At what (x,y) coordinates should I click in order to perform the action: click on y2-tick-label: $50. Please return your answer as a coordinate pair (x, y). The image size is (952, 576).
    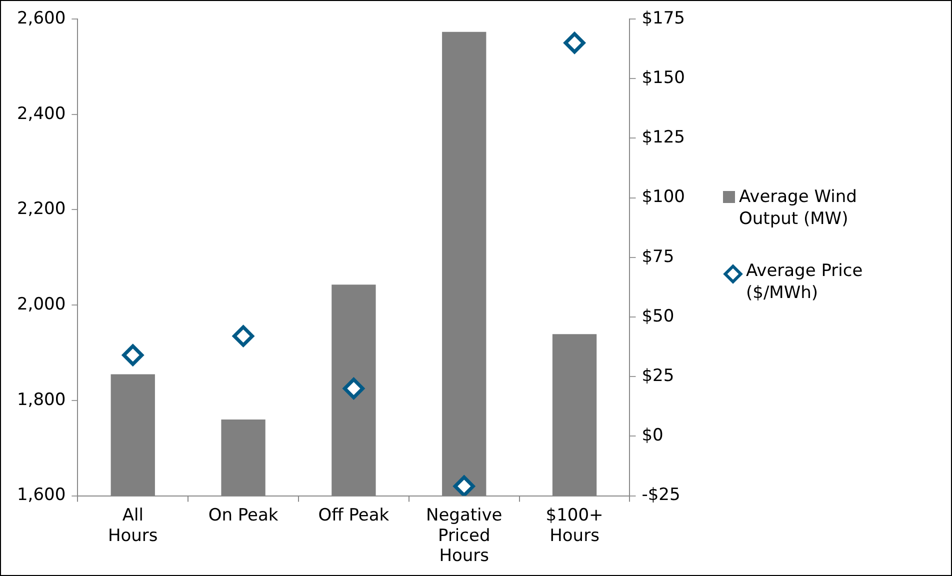
    Looking at the image, I should click on (658, 316).